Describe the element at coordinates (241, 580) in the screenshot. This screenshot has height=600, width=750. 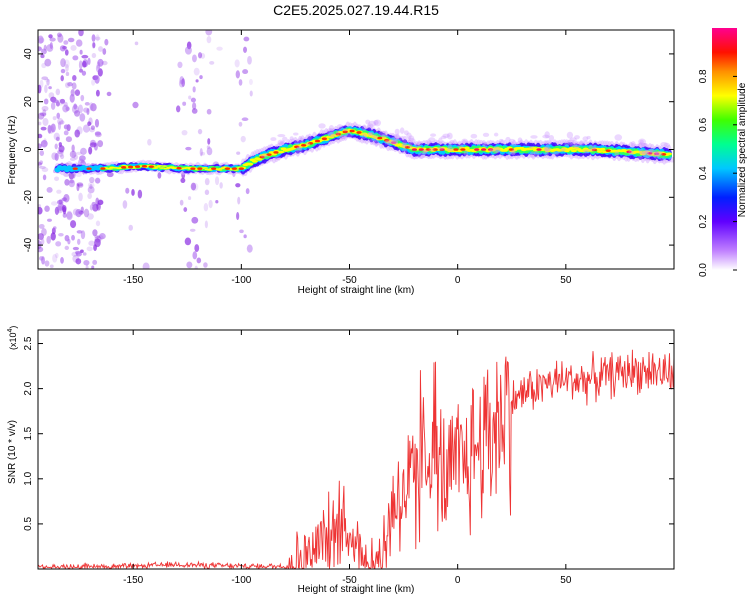
I see `snr-x-tick-label: -100` at that location.